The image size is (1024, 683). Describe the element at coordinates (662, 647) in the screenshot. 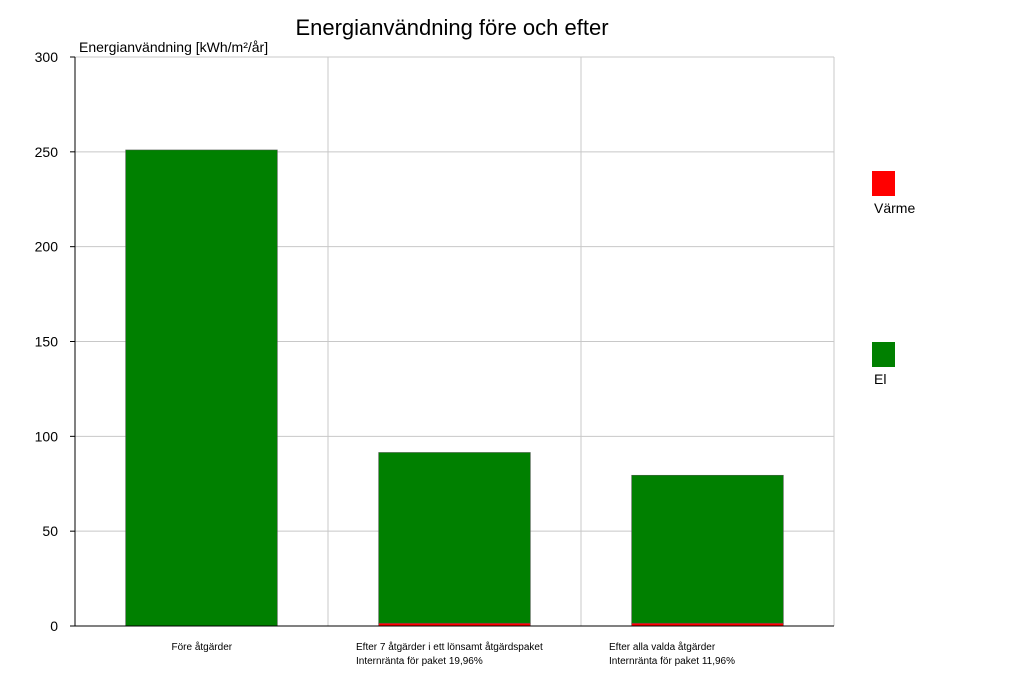

I see `category-label: Efter alla valda åtgärder` at that location.